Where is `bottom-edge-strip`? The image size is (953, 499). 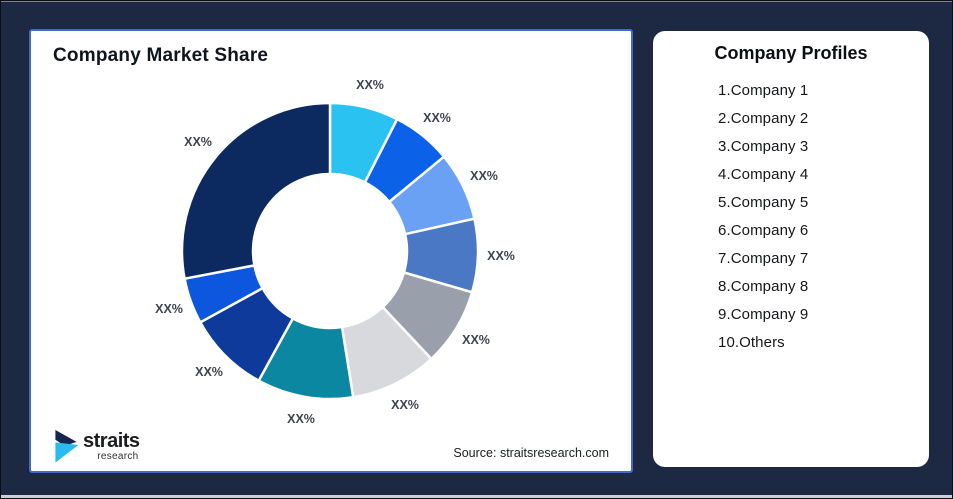
bottom-edge-strip is located at coordinates (476, 496).